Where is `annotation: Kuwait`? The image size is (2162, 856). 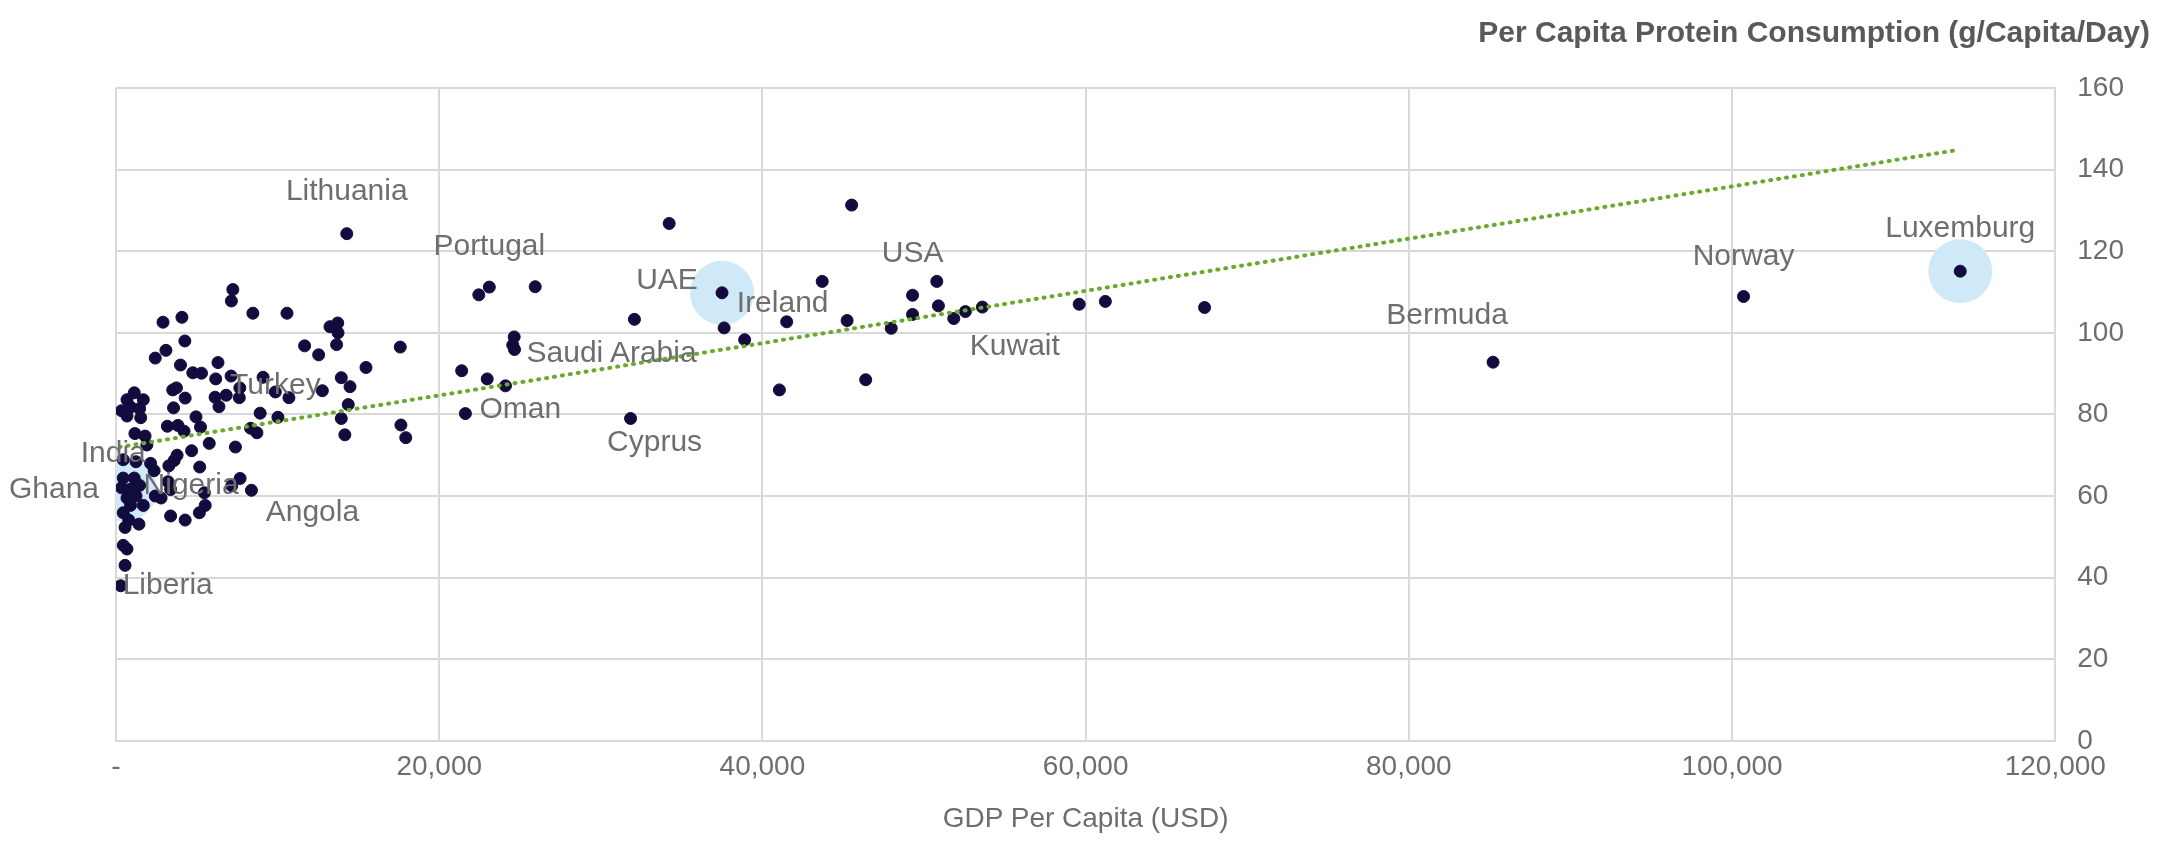 annotation: Kuwait is located at coordinates (1015, 344).